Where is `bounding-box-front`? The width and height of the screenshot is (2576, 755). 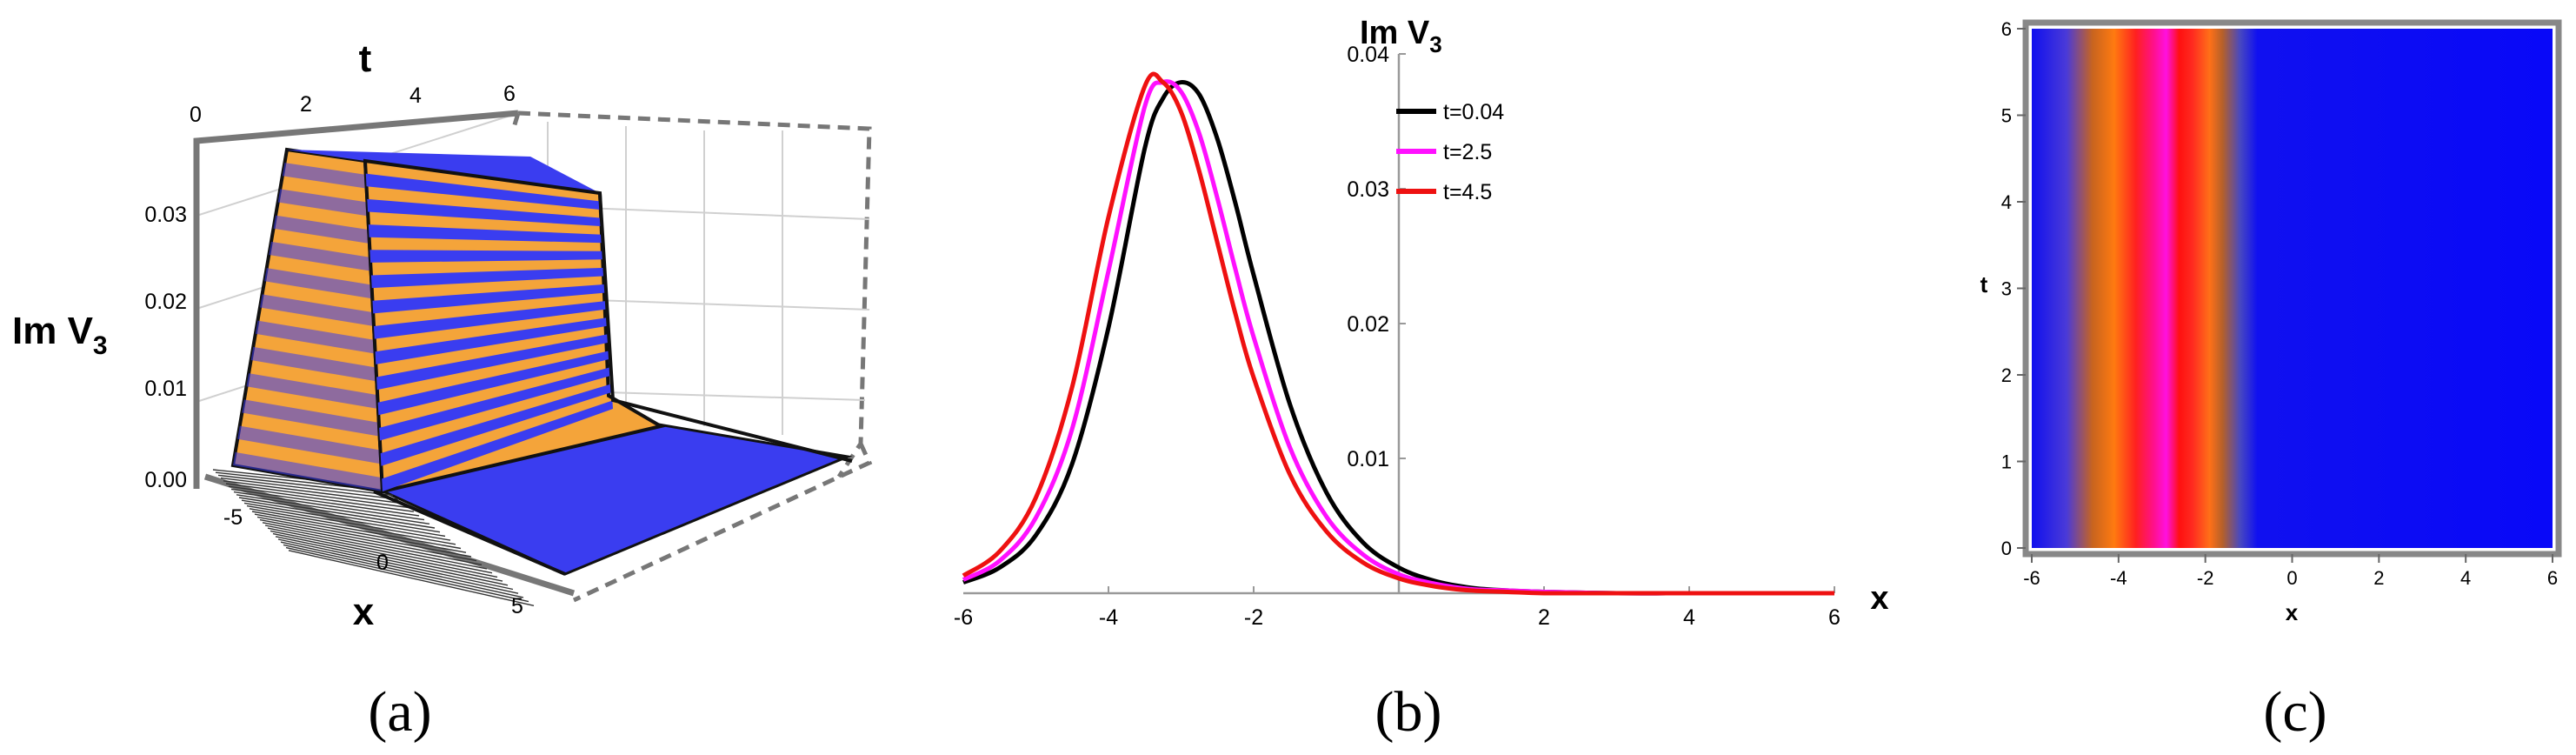 bounding-box-front is located at coordinates (384, 353).